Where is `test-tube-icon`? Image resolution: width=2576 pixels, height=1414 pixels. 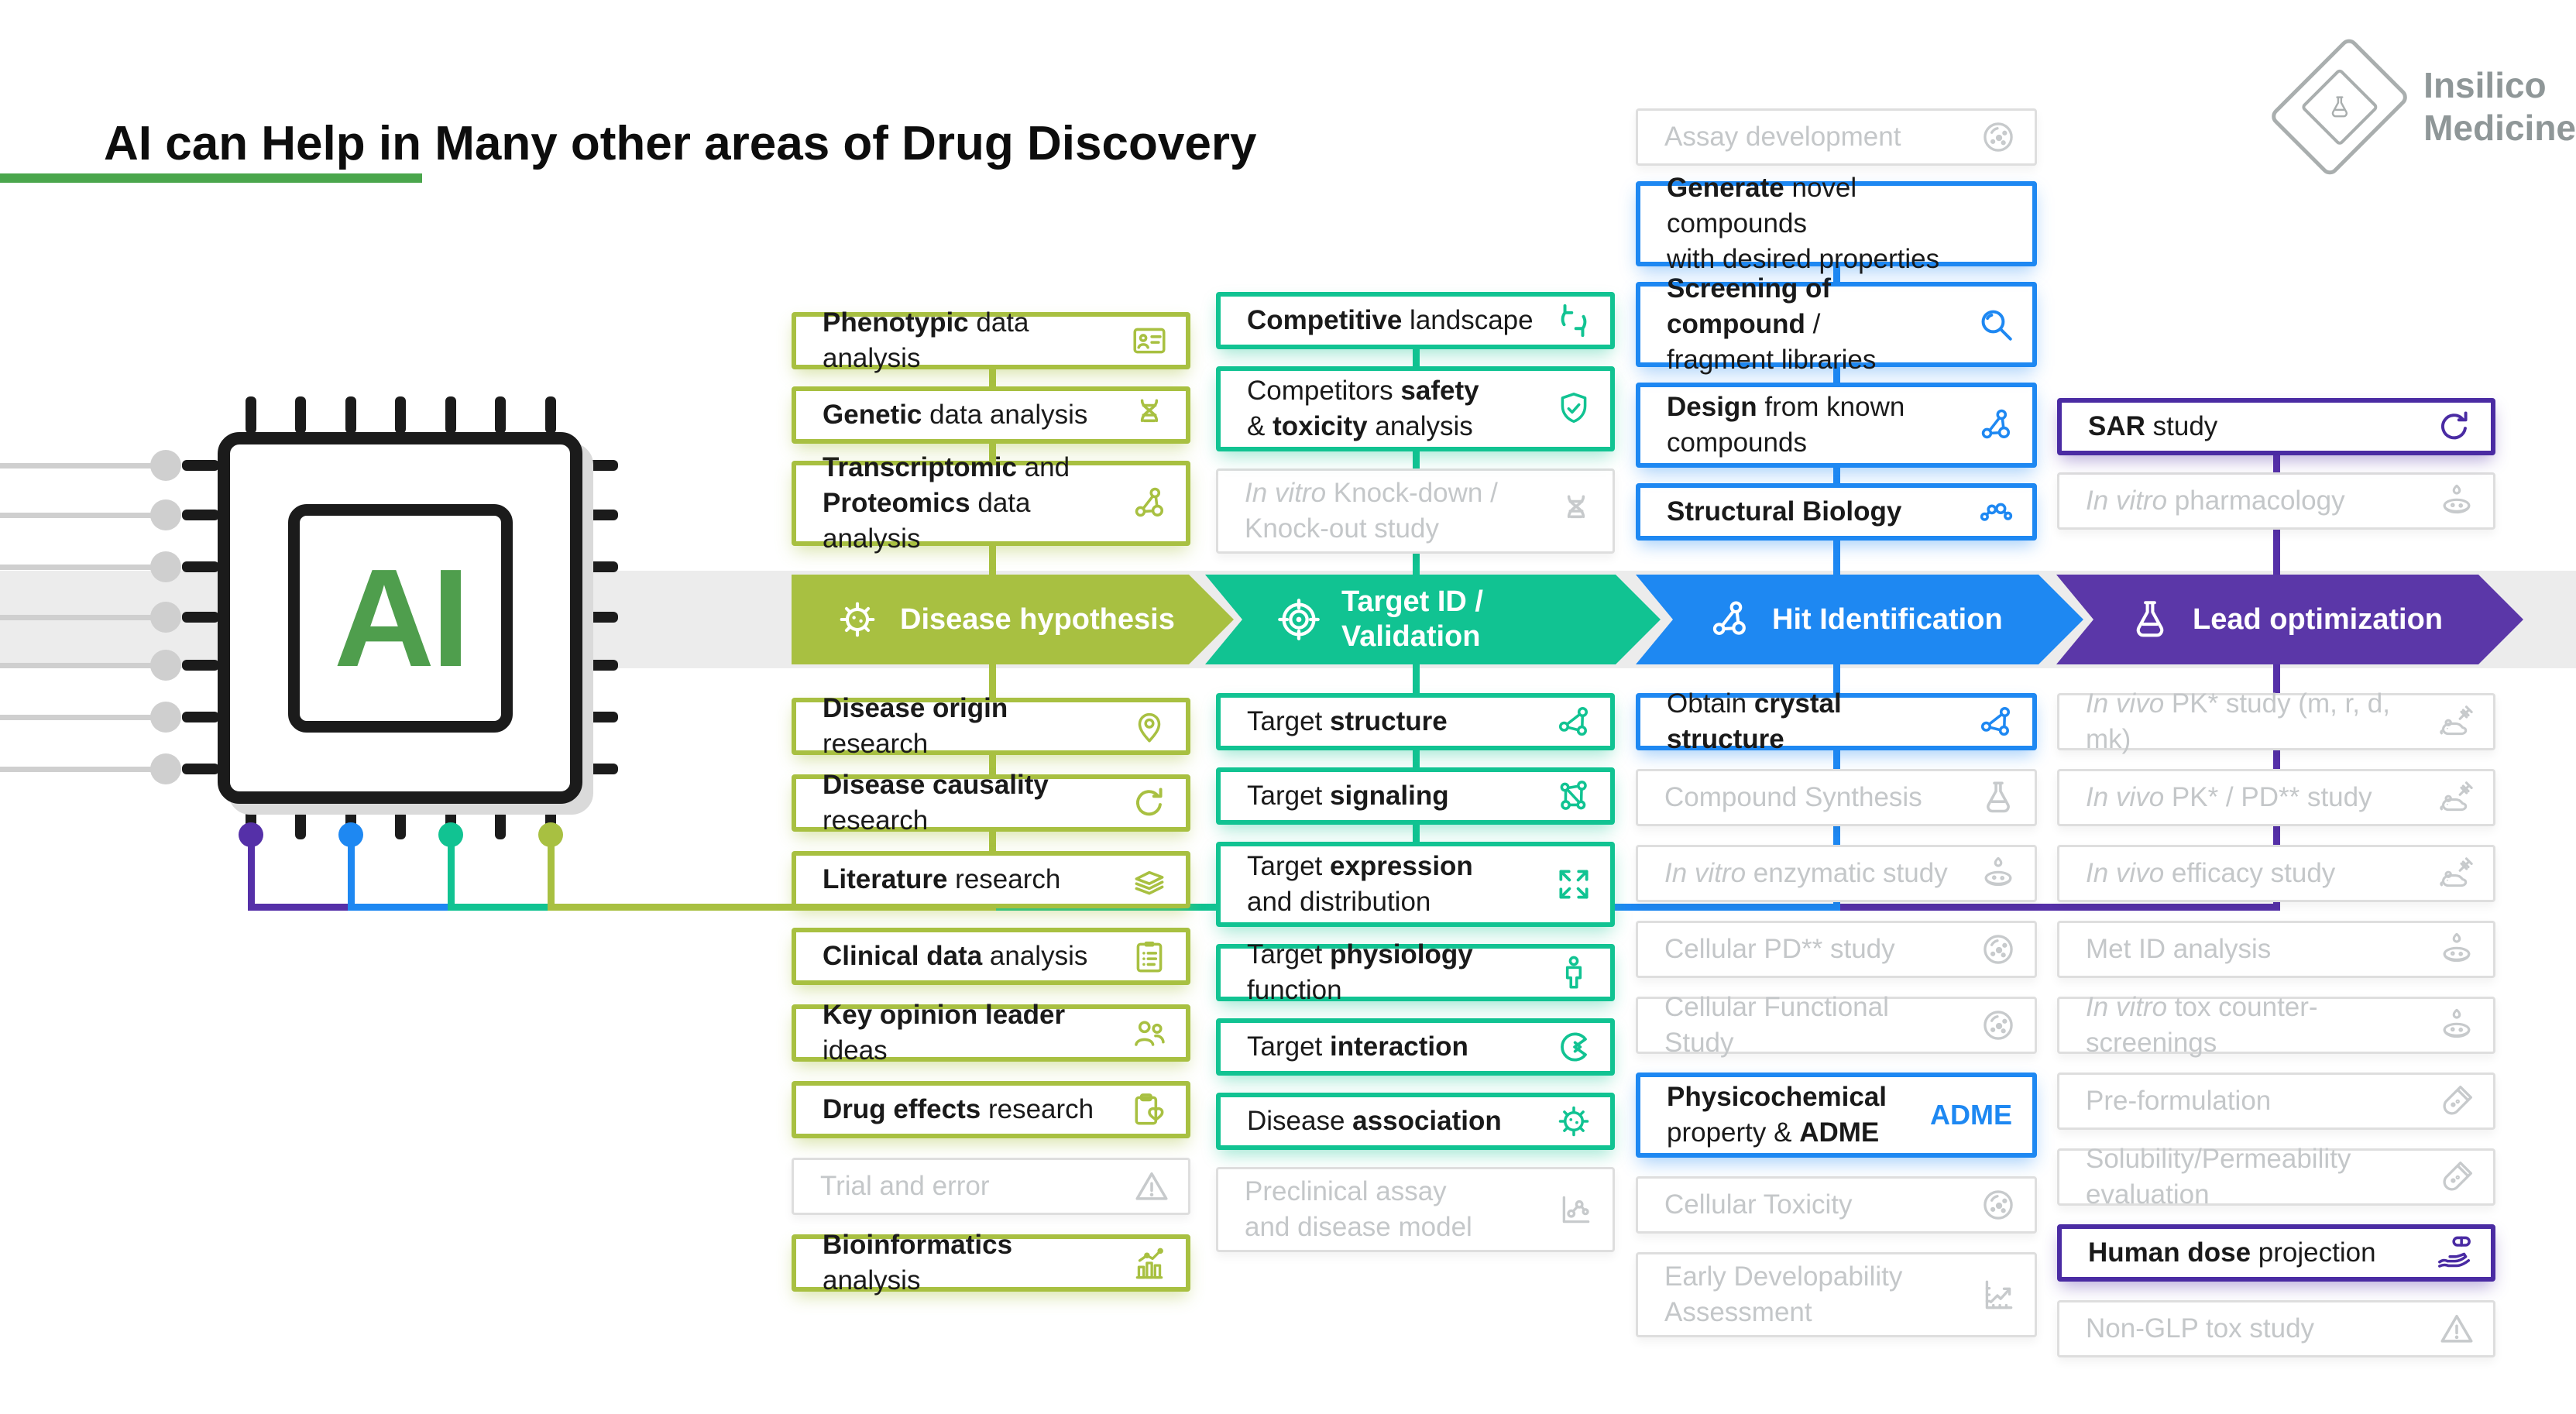
test-tube-icon is located at coordinates (2456, 1177).